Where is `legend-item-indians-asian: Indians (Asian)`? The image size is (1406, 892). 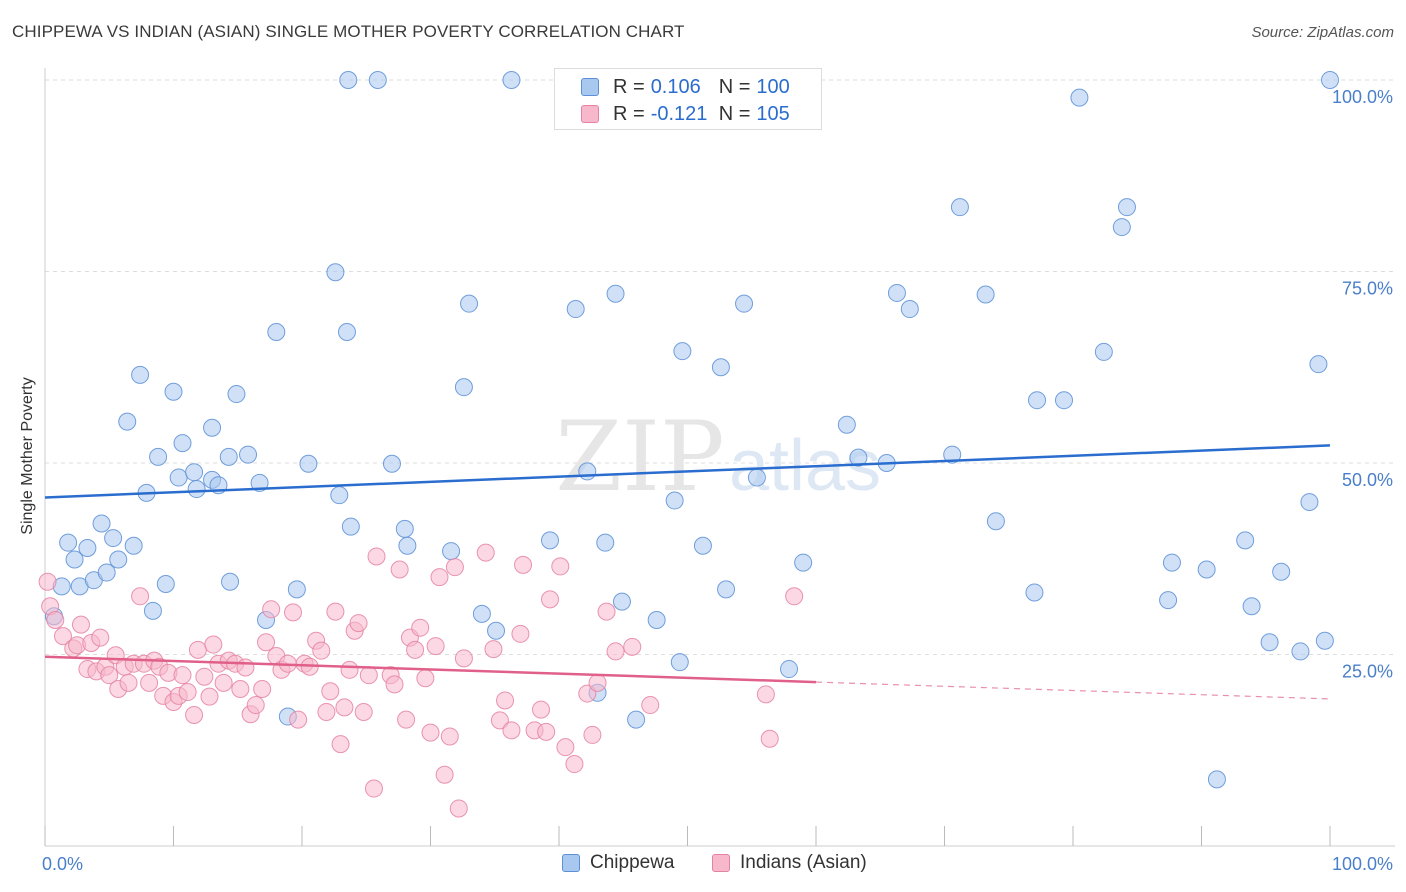 legend-item-indians-asian: Indians (Asian) is located at coordinates (789, 863).